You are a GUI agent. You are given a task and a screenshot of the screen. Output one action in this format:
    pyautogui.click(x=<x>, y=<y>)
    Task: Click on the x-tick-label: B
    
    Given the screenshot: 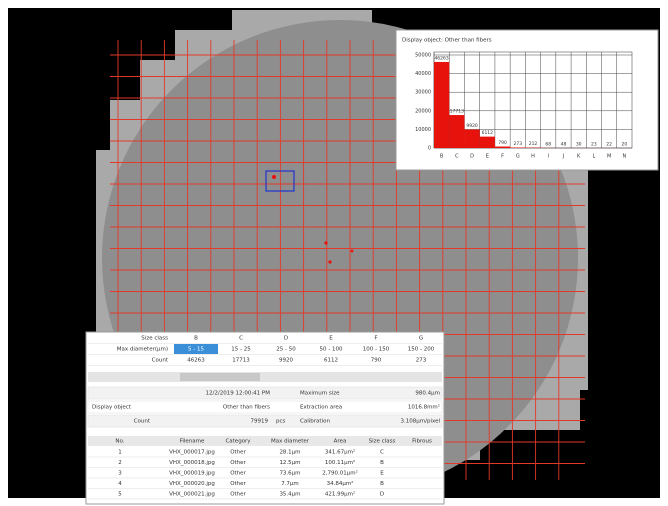 What is the action you would take?
    pyautogui.click(x=442, y=157)
    